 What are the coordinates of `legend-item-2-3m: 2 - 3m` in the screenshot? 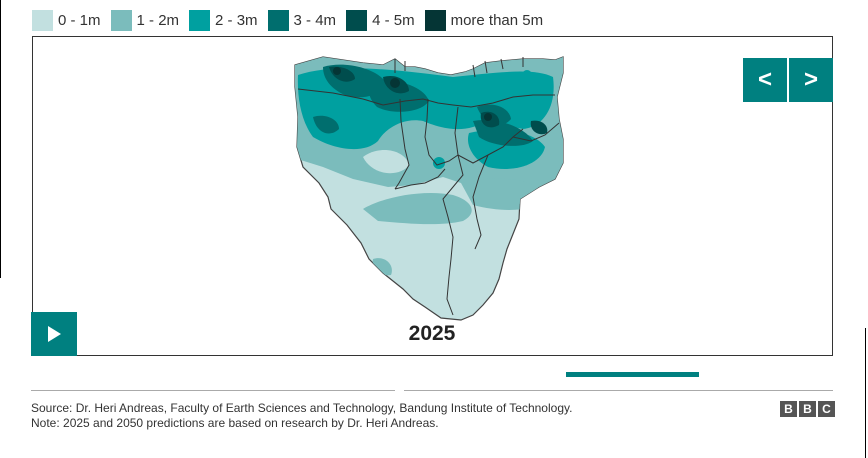 It's located at (223, 20).